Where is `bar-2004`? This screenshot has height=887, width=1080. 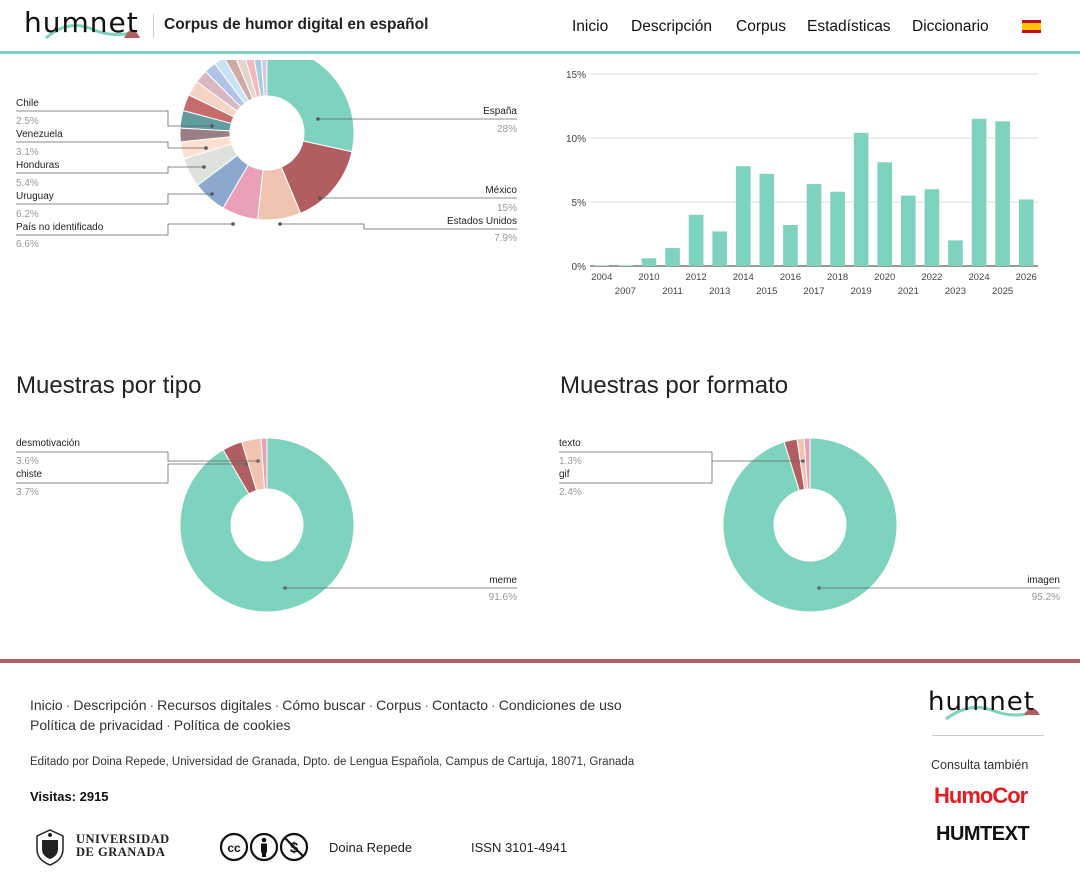
bar-2004 is located at coordinates (602, 265).